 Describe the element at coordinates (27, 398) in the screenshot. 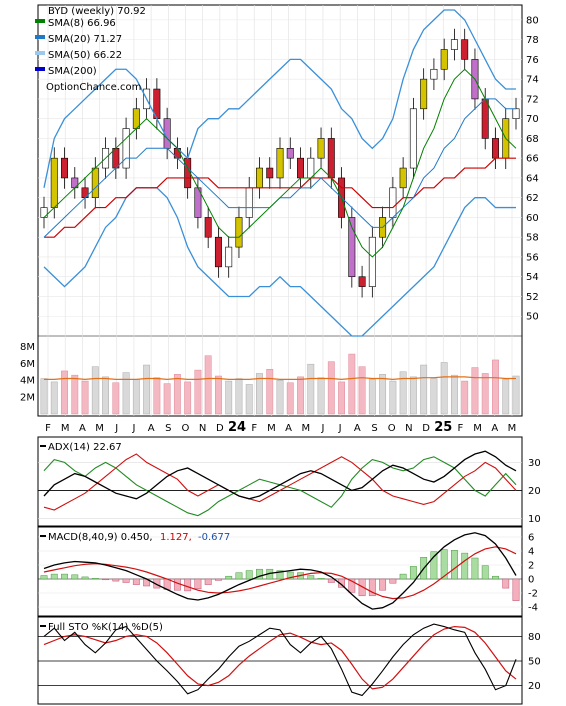

I see `volume-tick-label: 2M` at that location.